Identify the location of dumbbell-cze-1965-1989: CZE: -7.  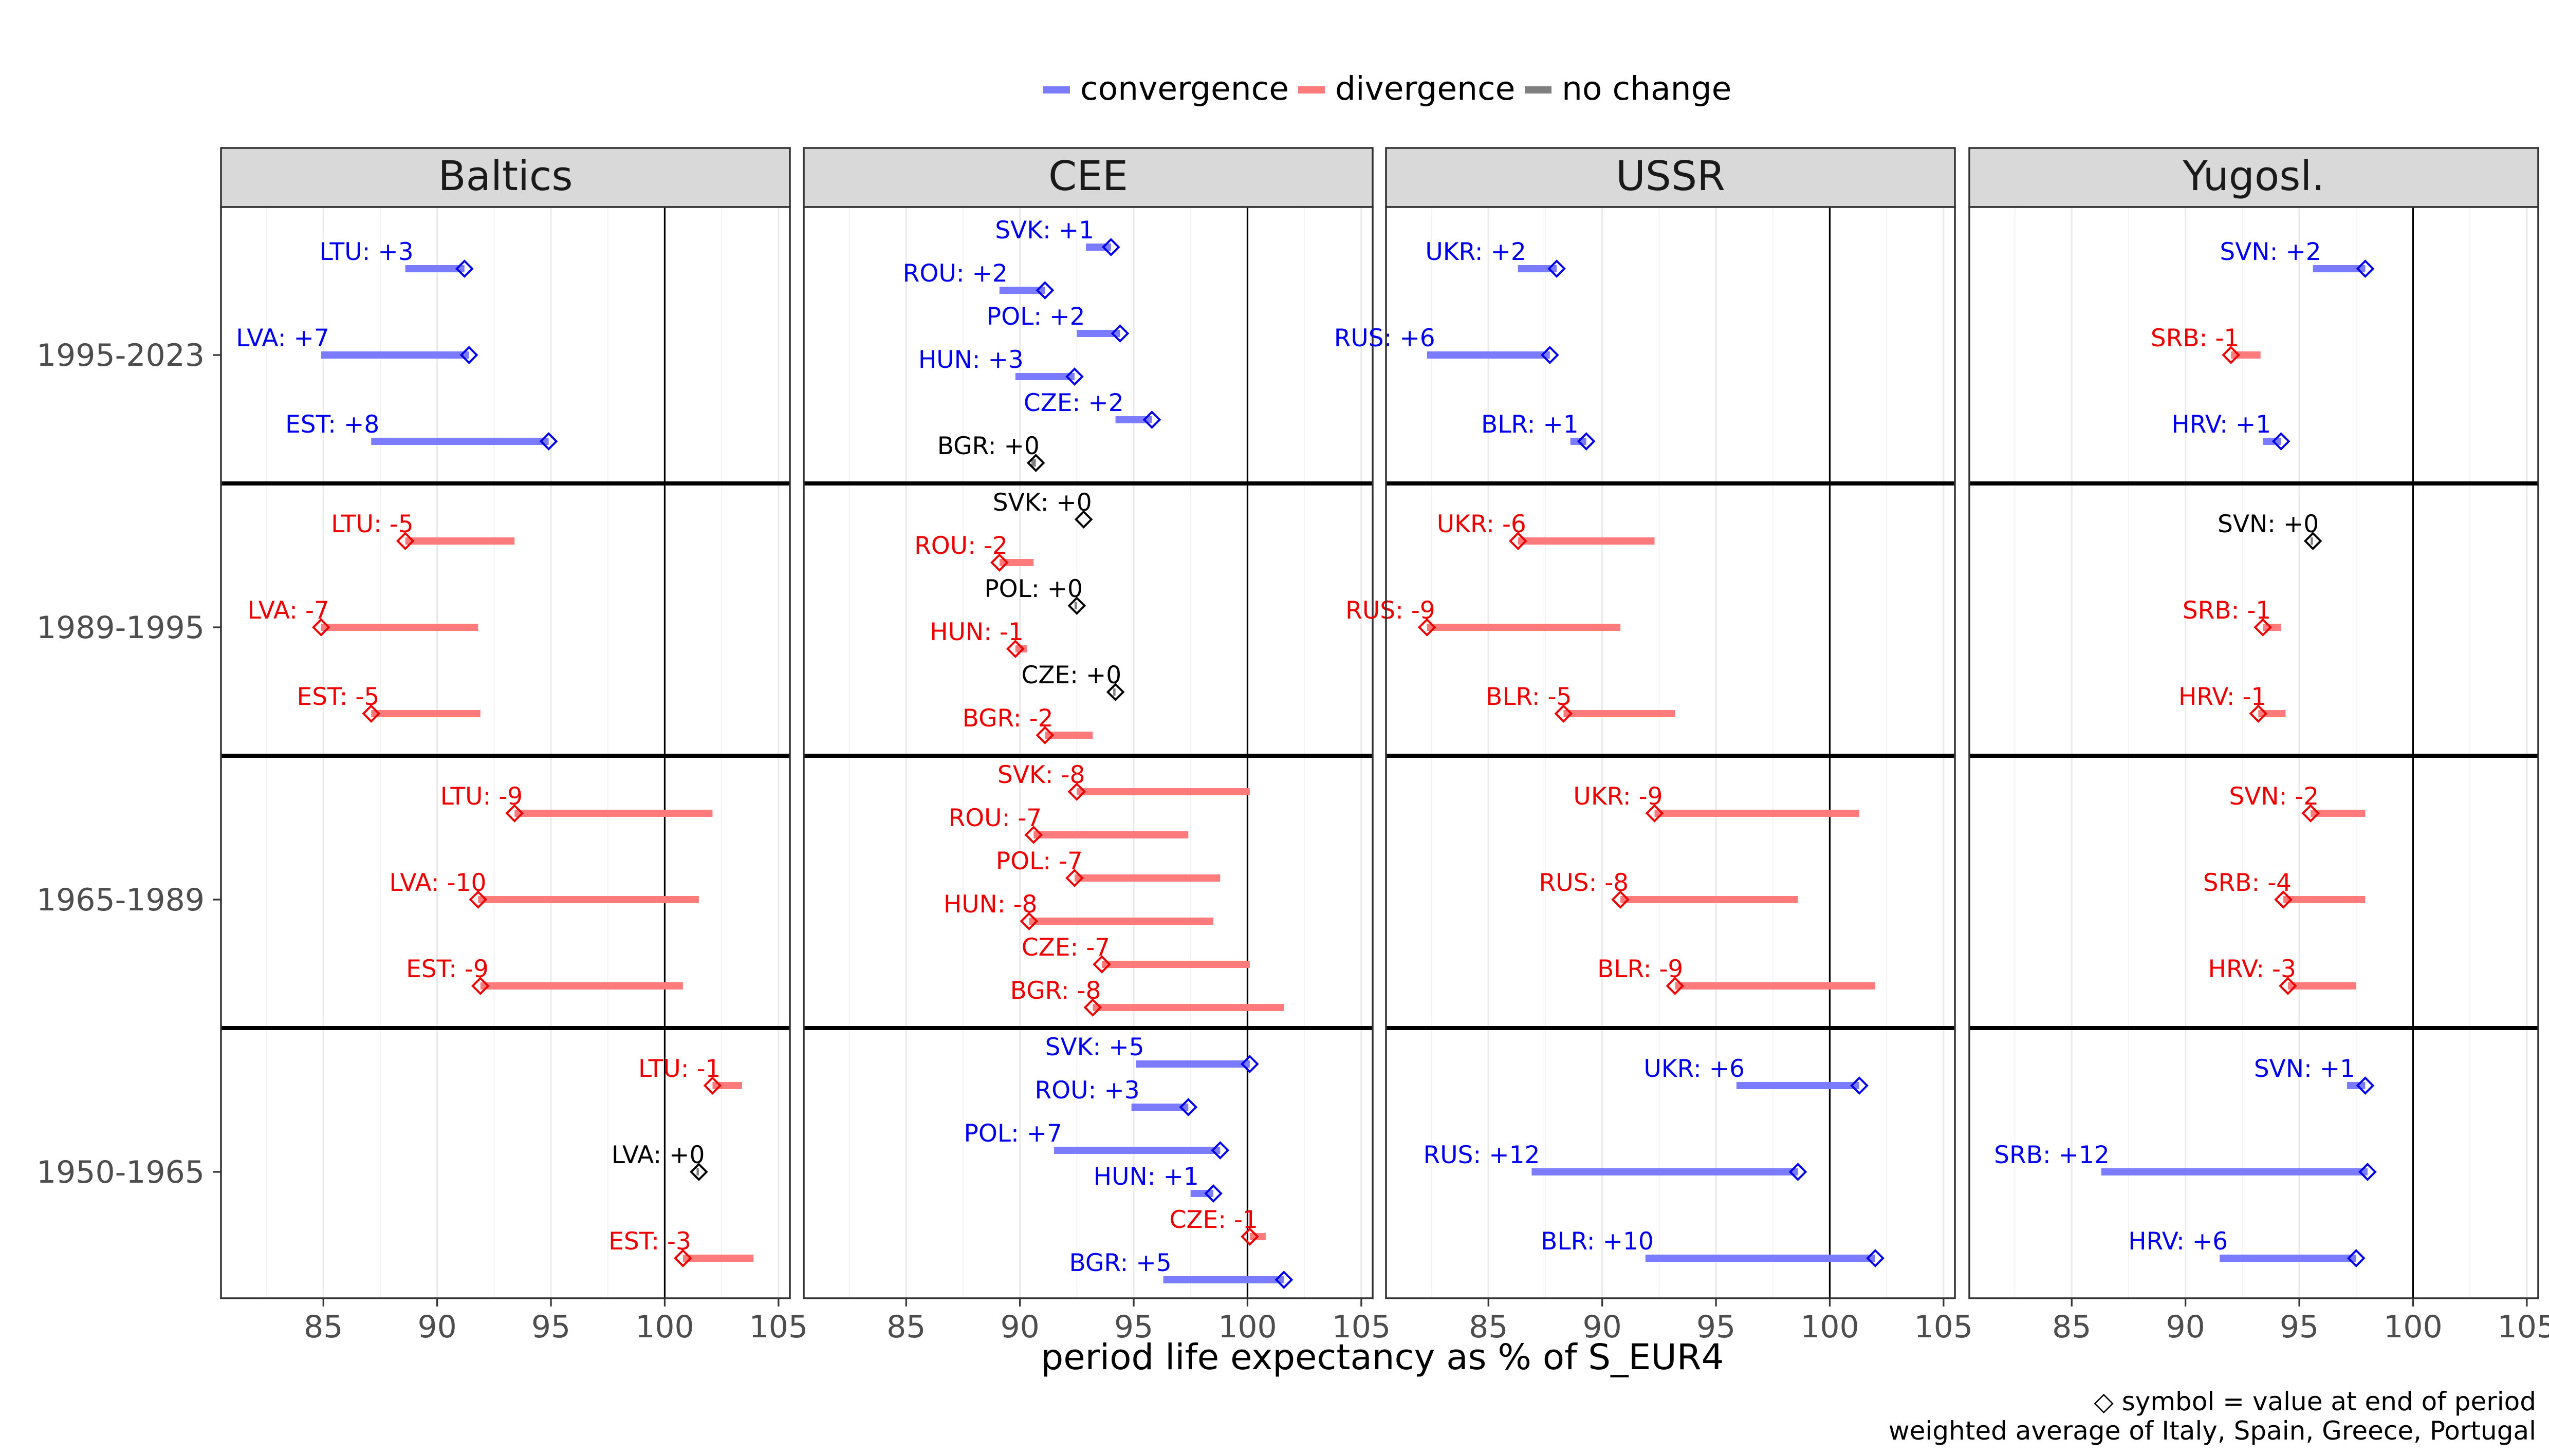
(1136, 954).